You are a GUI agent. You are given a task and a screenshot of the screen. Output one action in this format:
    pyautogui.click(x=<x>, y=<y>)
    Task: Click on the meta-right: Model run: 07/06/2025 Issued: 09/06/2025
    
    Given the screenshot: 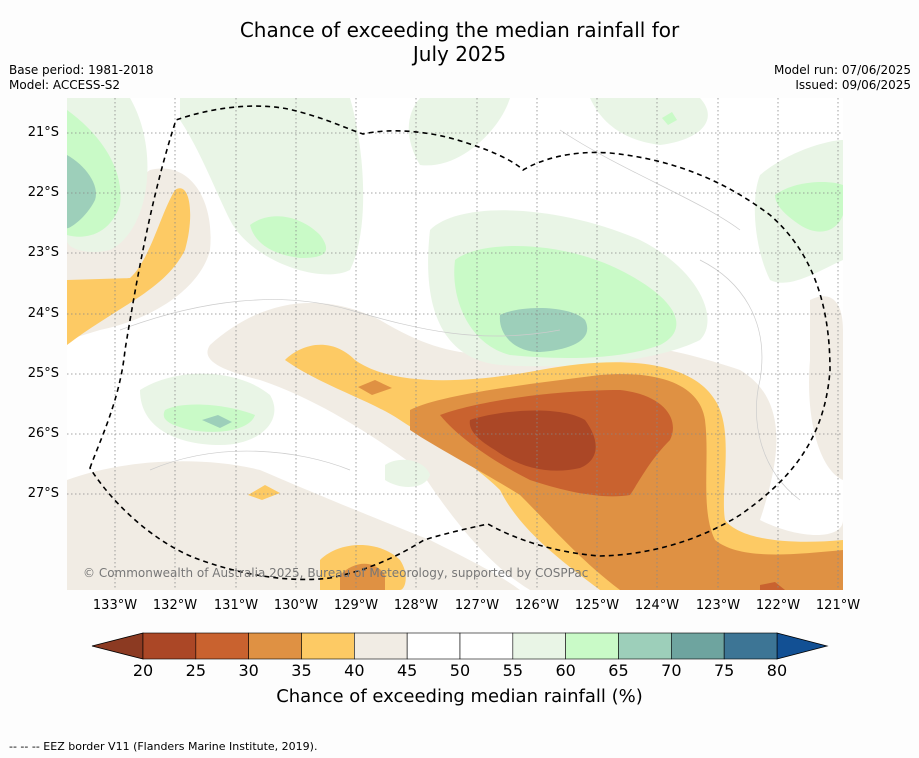 What is the action you would take?
    pyautogui.click(x=842, y=78)
    